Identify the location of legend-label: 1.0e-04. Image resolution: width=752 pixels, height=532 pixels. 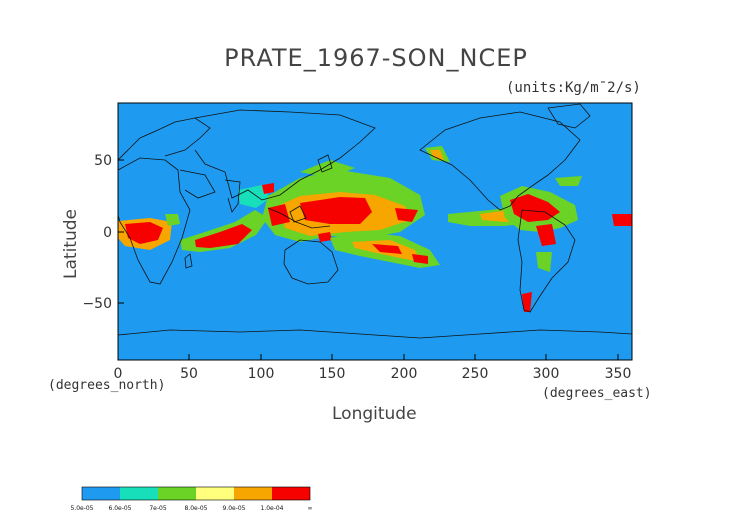
(271, 508).